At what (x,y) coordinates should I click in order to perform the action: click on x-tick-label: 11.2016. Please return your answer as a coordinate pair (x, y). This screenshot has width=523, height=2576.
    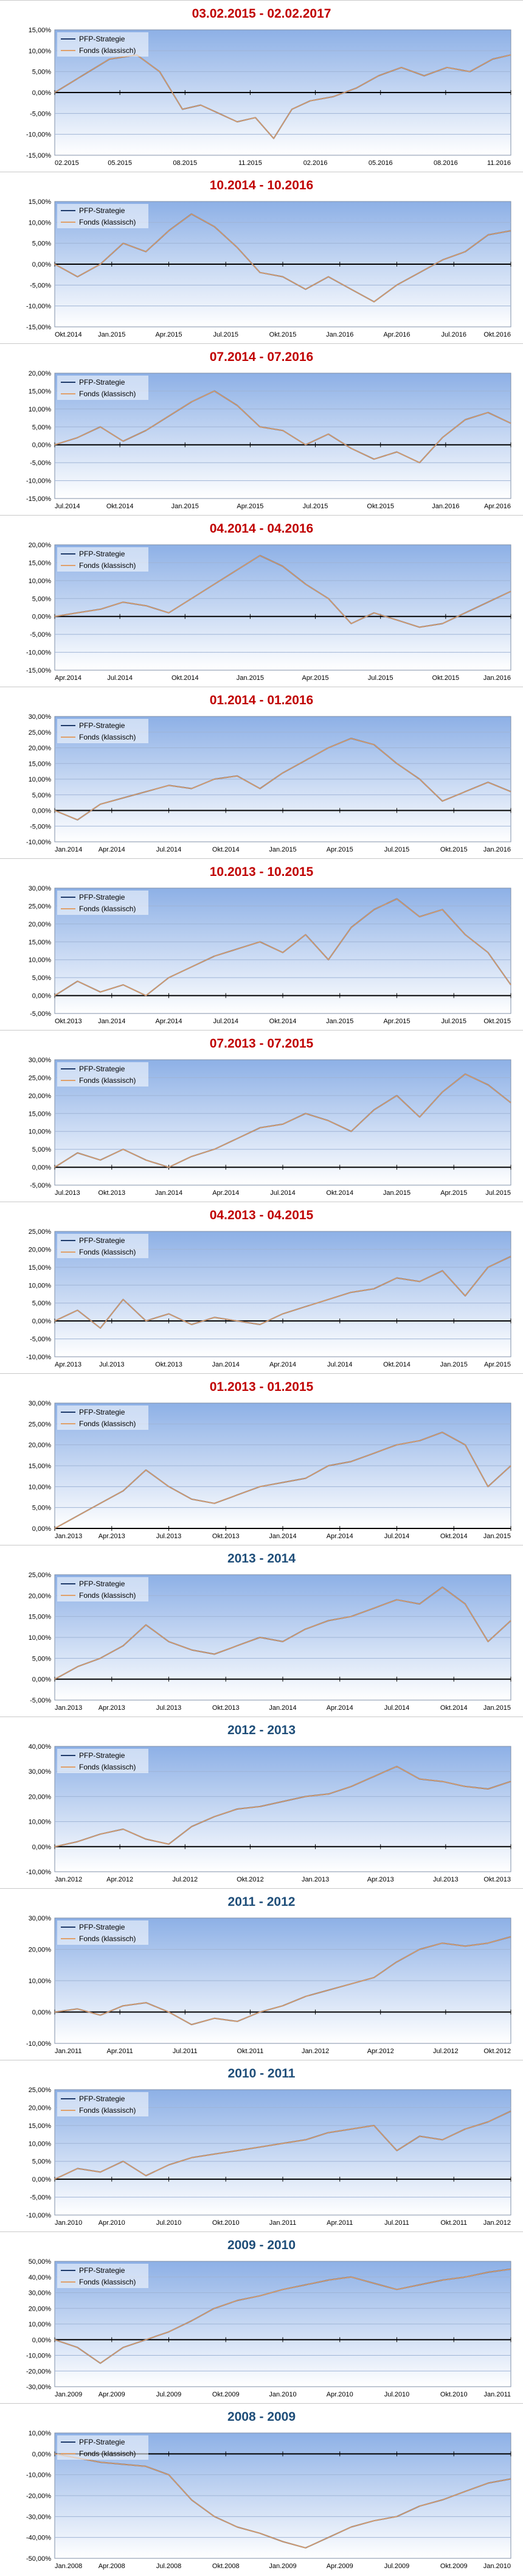
    Looking at the image, I should click on (499, 163).